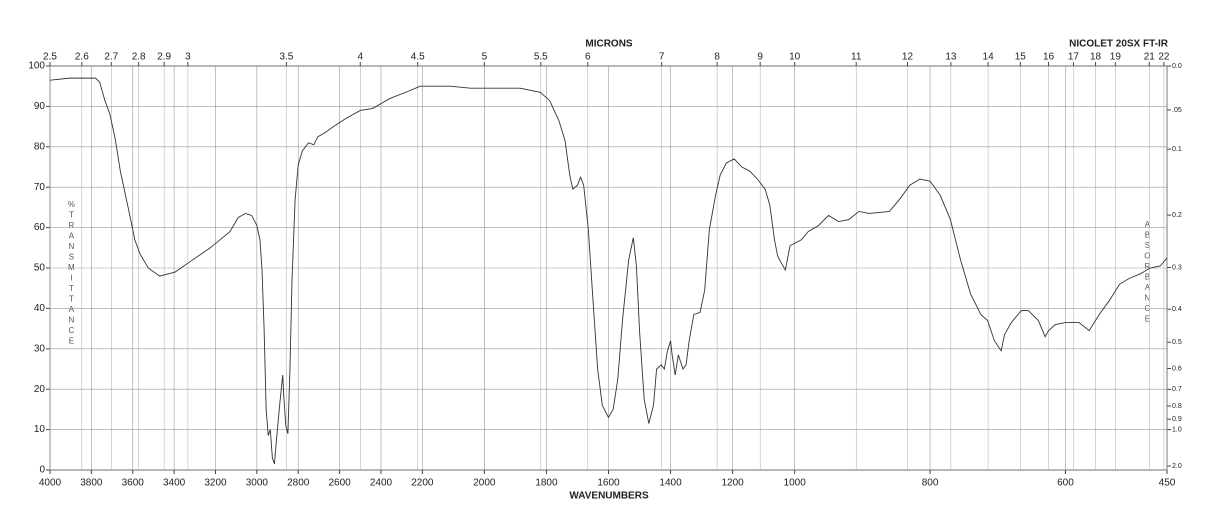  I want to click on x2-tick-label: 8, so click(717, 57).